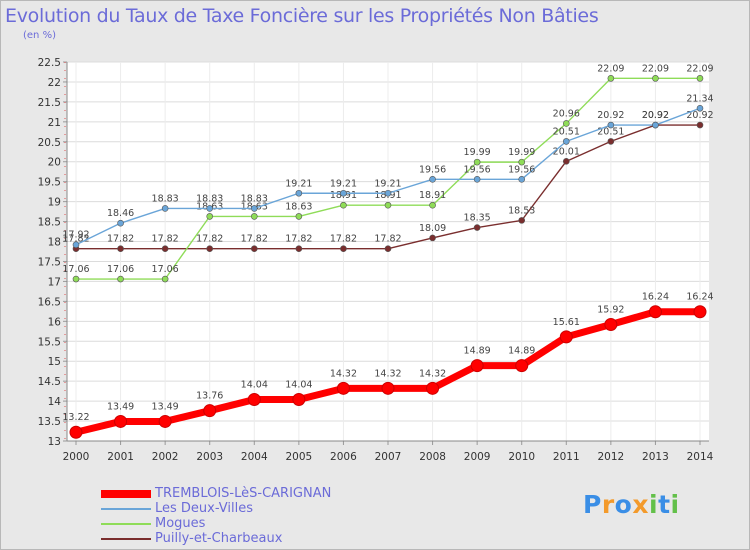 This screenshot has height=550, width=750. I want to click on data-label: 20.96, so click(566, 113).